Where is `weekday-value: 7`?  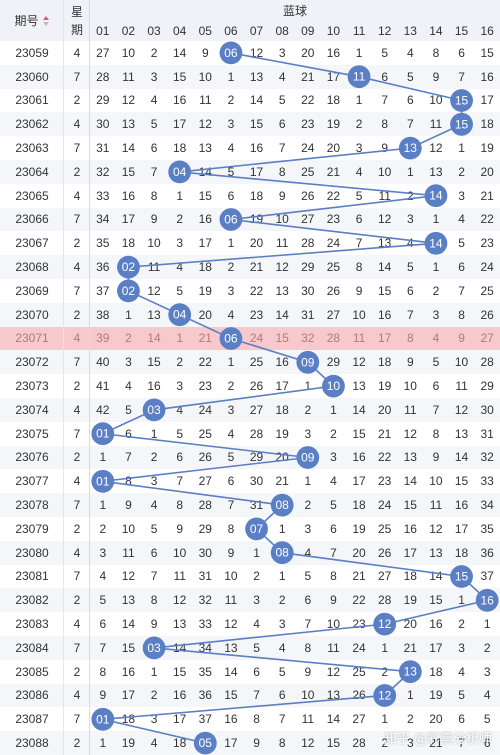 weekday-value: 7 is located at coordinates (77, 719).